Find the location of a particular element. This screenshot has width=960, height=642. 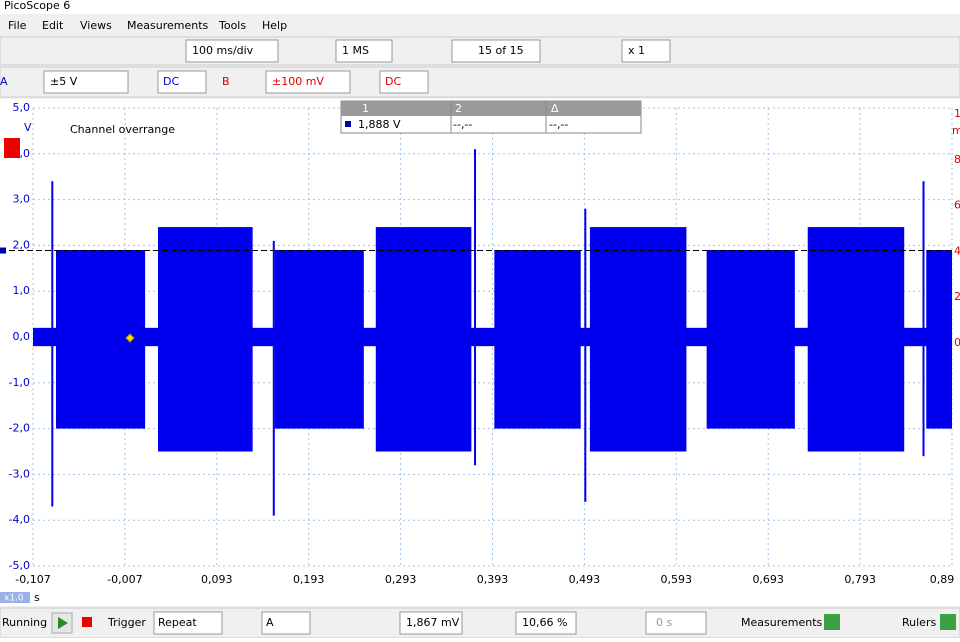

delay: 0 s is located at coordinates (664, 622).